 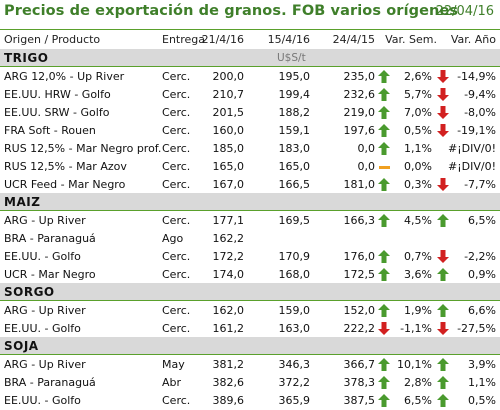 I want to click on section-name: SOJA, so click(x=21, y=346).